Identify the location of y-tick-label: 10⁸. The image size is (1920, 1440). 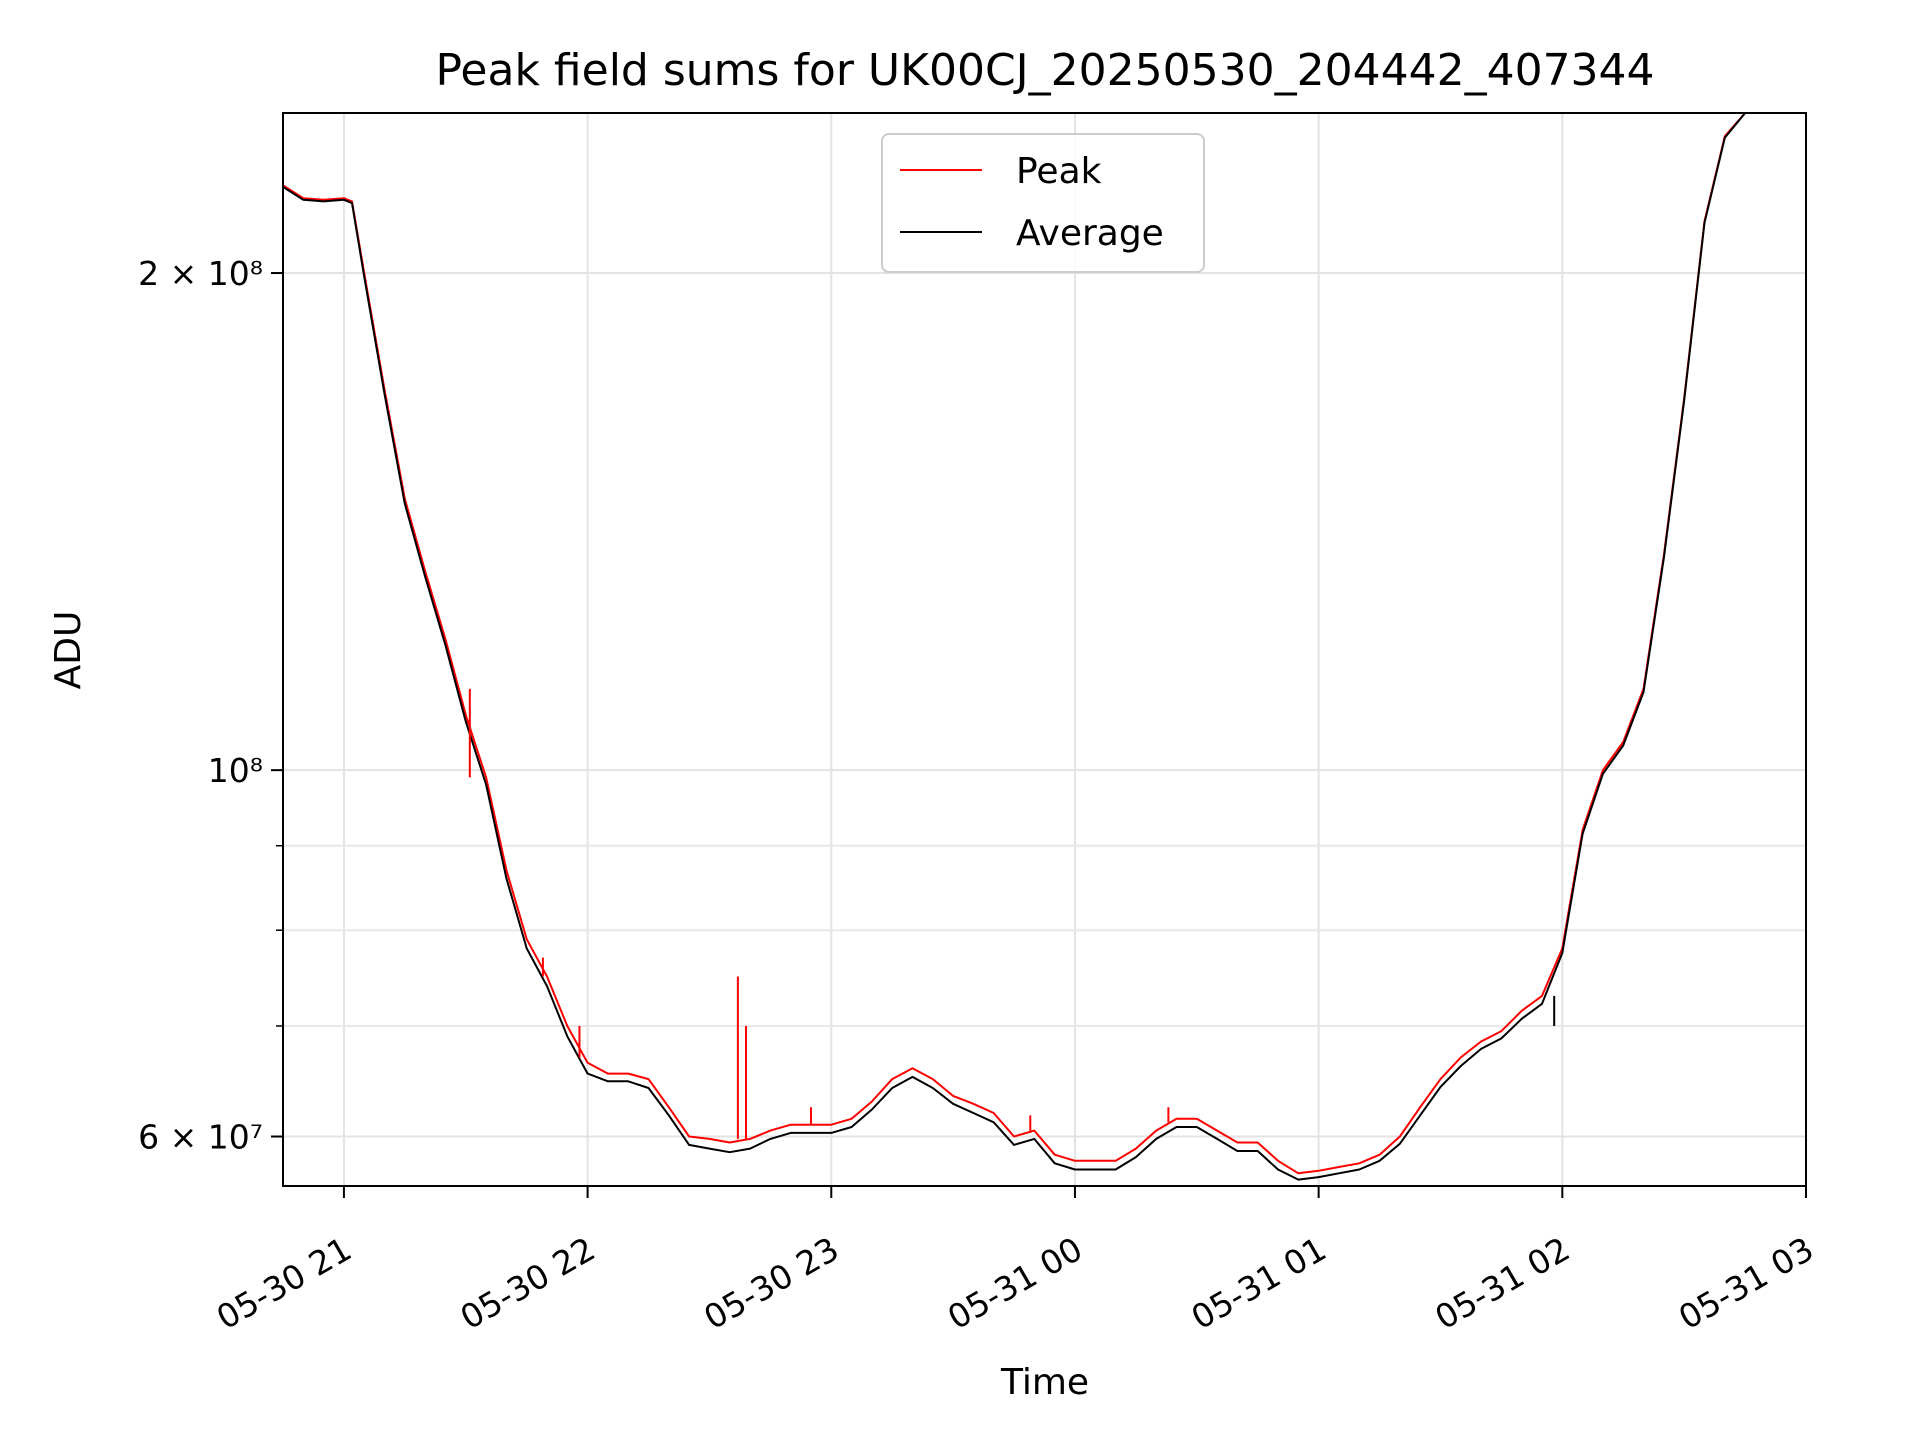
(235, 770).